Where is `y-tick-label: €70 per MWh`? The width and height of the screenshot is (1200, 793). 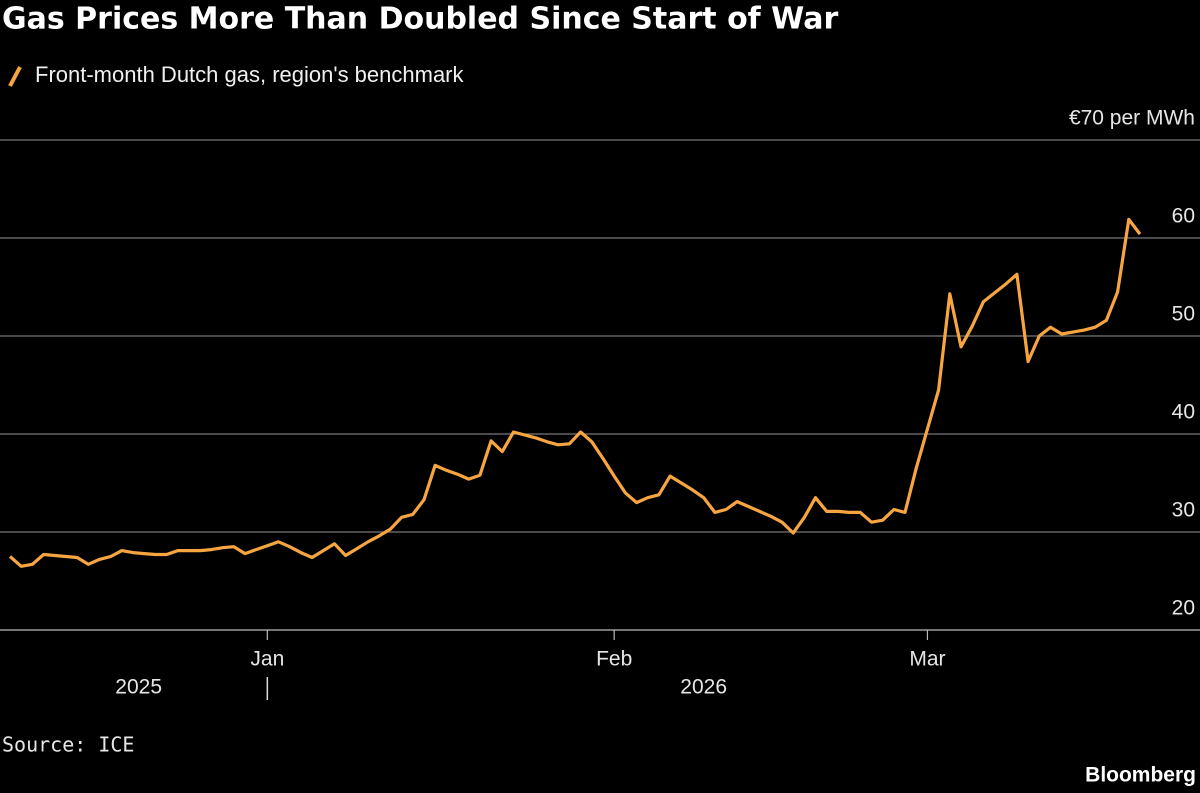
y-tick-label: €70 per MWh is located at coordinates (1132, 118).